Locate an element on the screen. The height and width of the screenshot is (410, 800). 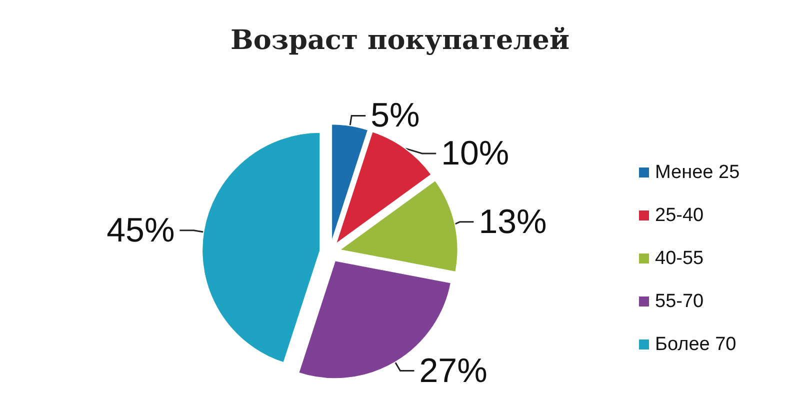
legend-label: Более 70 is located at coordinates (695, 344).